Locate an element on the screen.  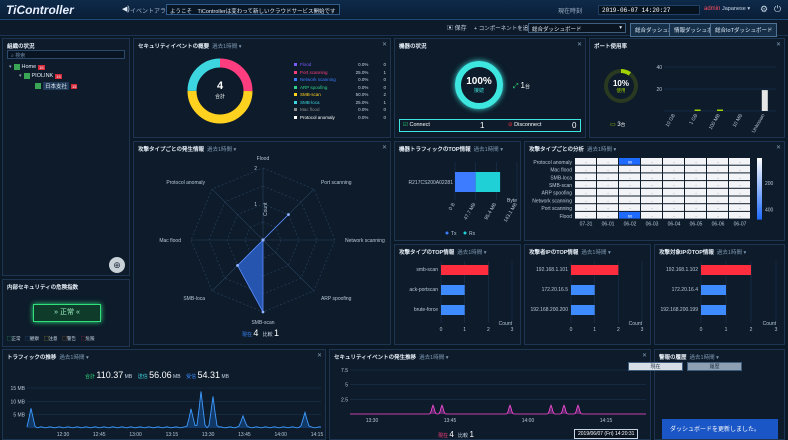
category-bar is located at coordinates (583, 310).